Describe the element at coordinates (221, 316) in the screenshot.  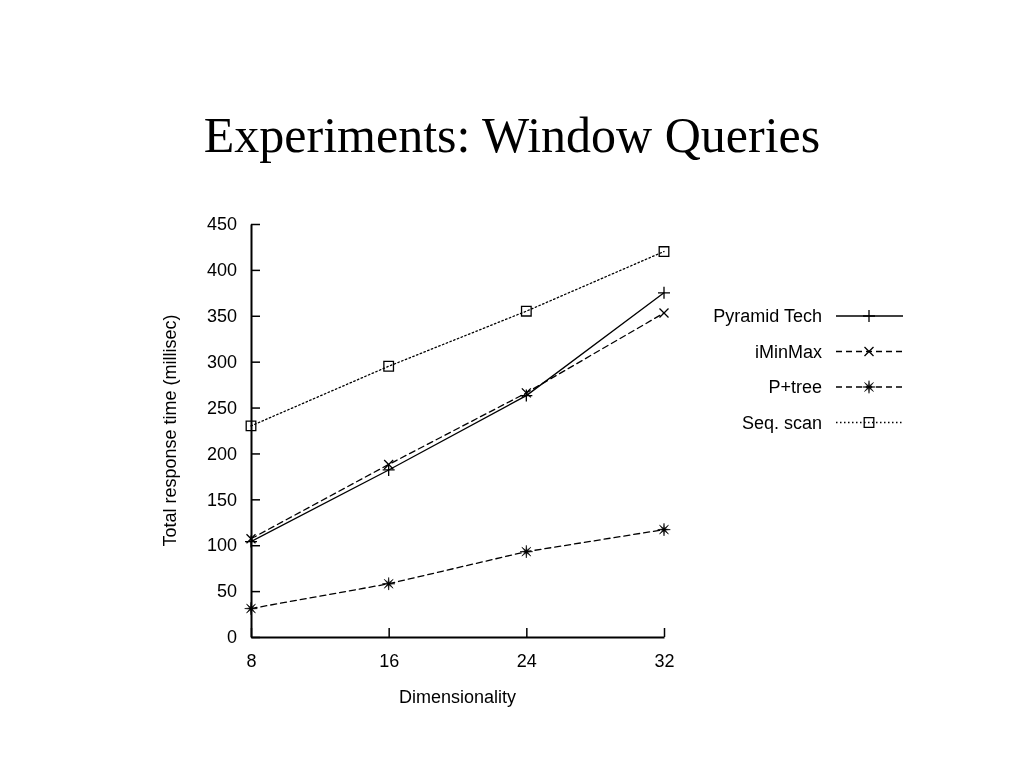
I see `y-tick-label: 350` at that location.